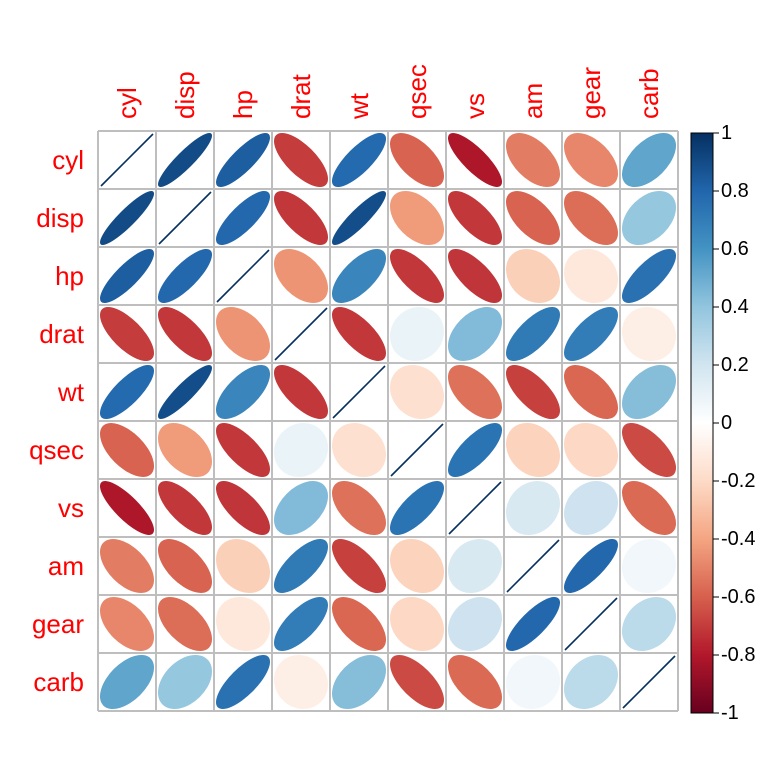 Image resolution: width=768 pixels, height=768 pixels. Describe the element at coordinates (58, 624) in the screenshot. I see `row-label: gear` at that location.